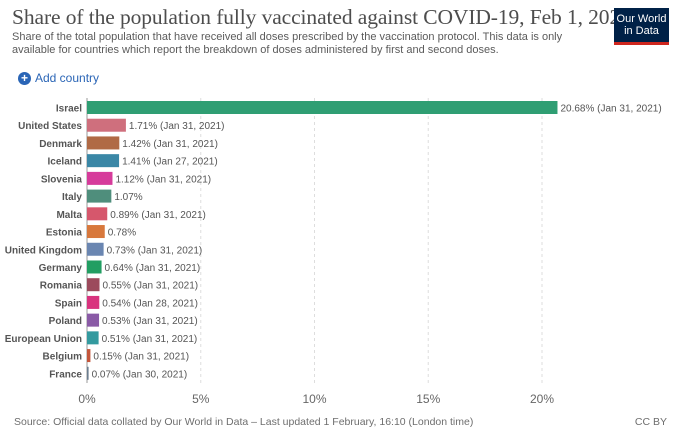 The width and height of the screenshot is (680, 432). I want to click on data-label: 0.07% (Jan 30, 2021), so click(140, 374).